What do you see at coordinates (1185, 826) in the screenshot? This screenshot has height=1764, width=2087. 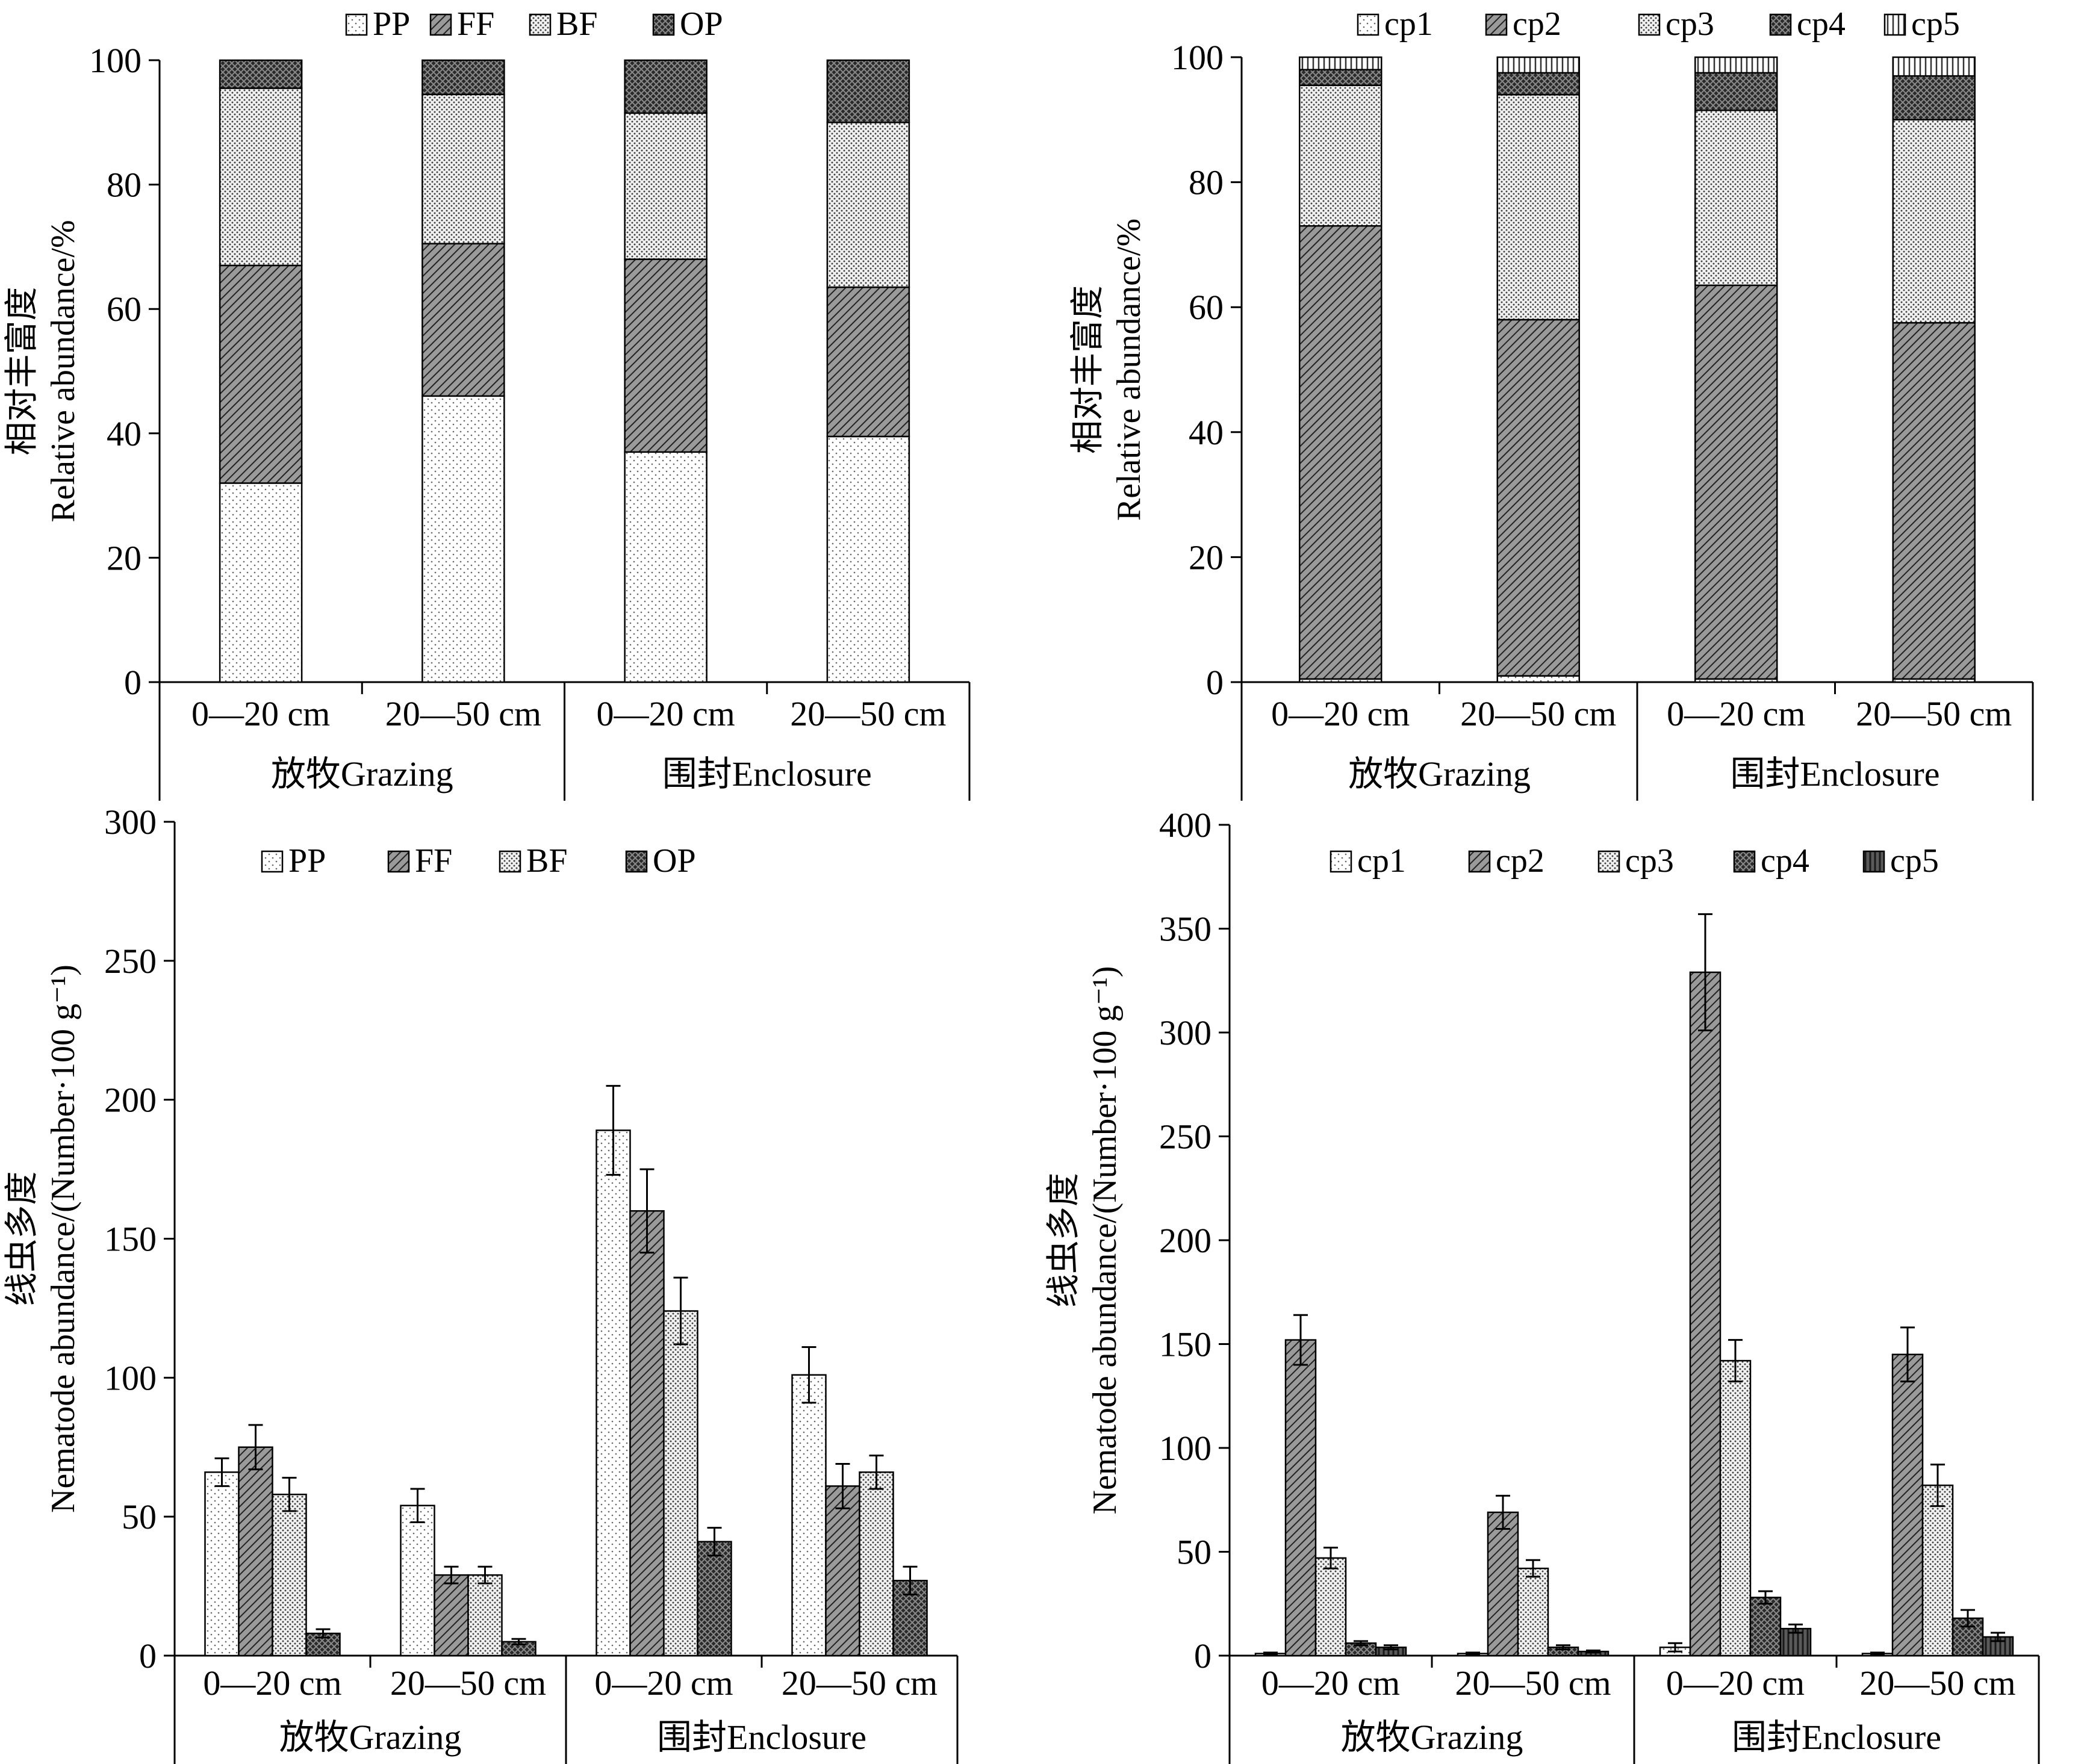 I see `y-tick-label: 400` at bounding box center [1185, 826].